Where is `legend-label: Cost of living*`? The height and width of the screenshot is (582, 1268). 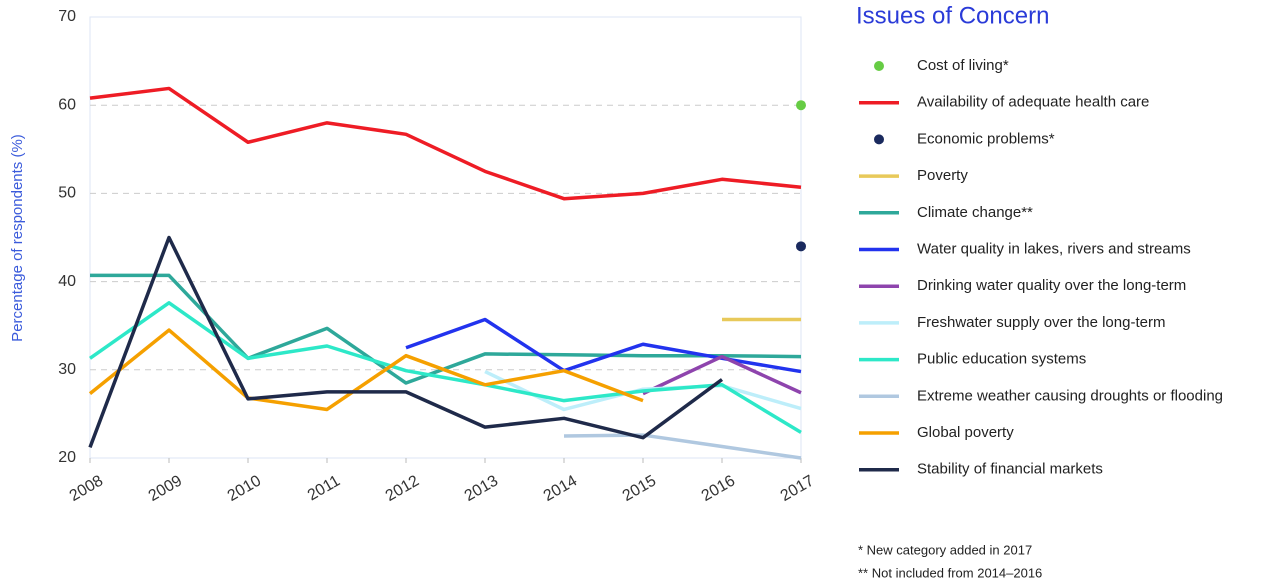
legend-label: Cost of living* is located at coordinates (963, 65).